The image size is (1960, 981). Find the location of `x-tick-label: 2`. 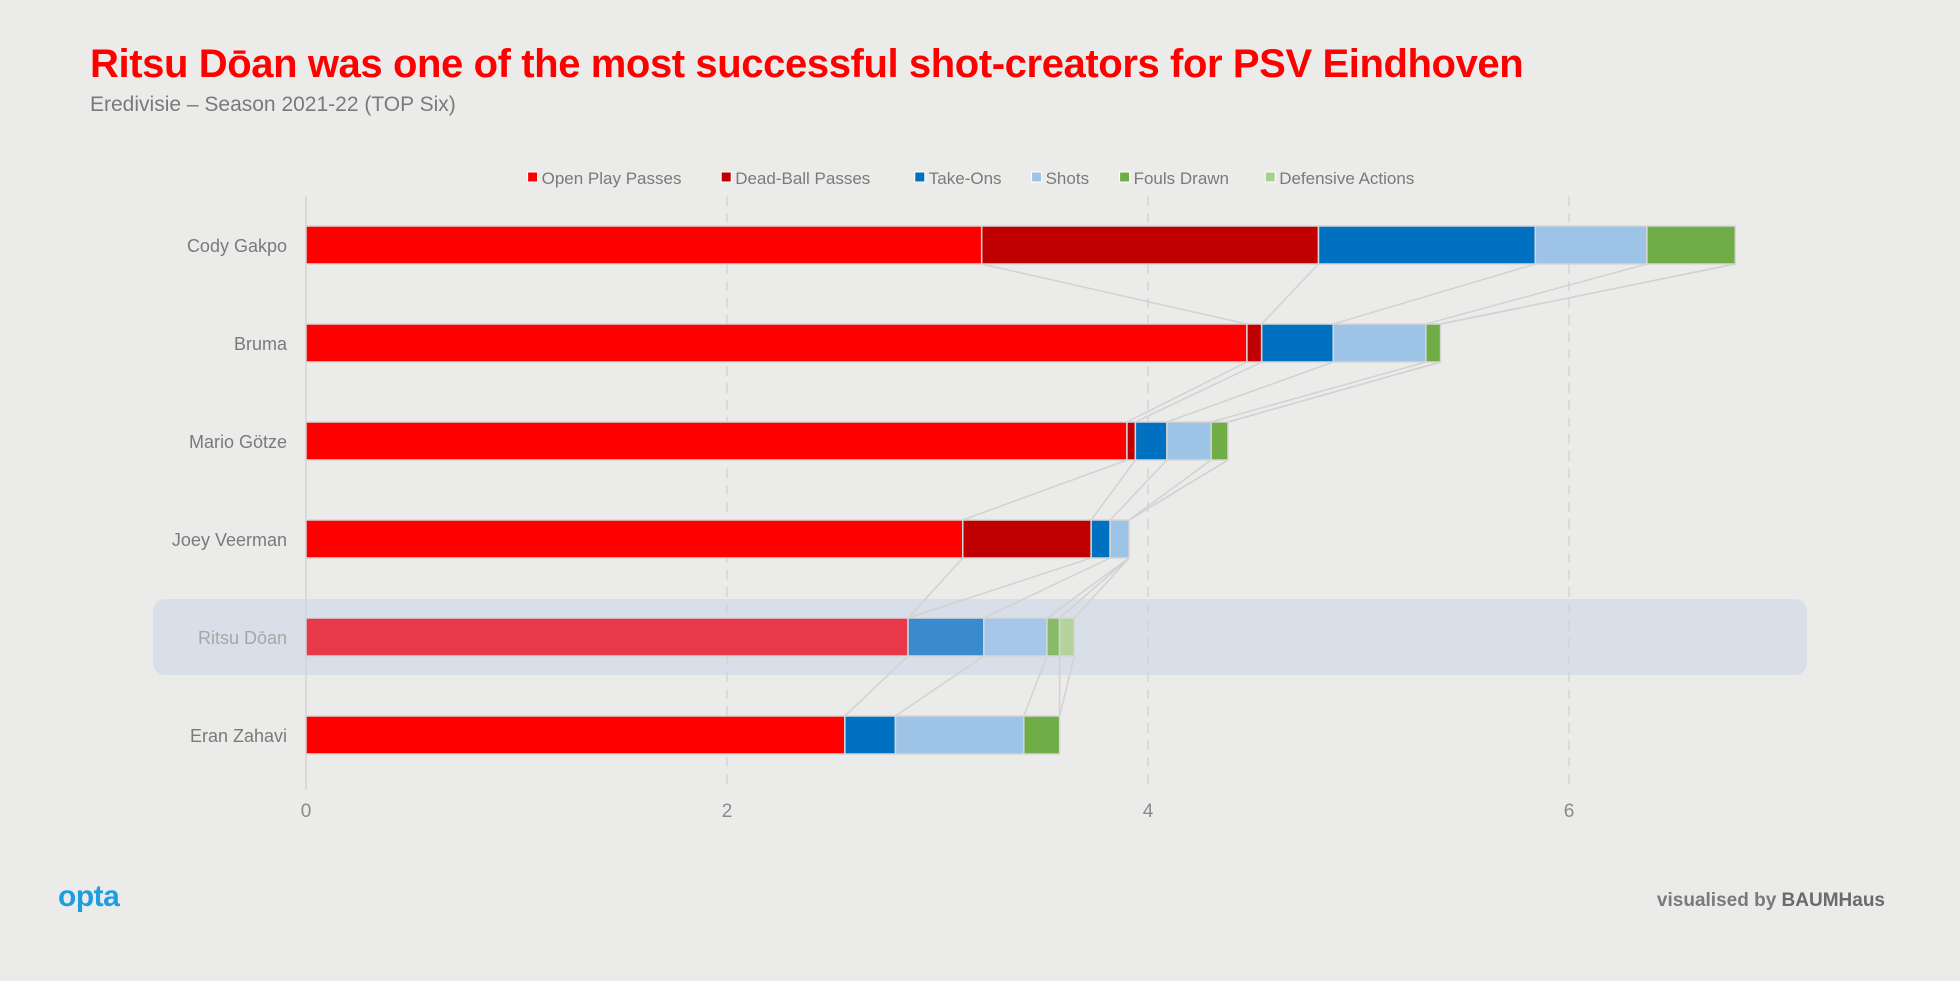

x-tick-label: 2 is located at coordinates (727, 811).